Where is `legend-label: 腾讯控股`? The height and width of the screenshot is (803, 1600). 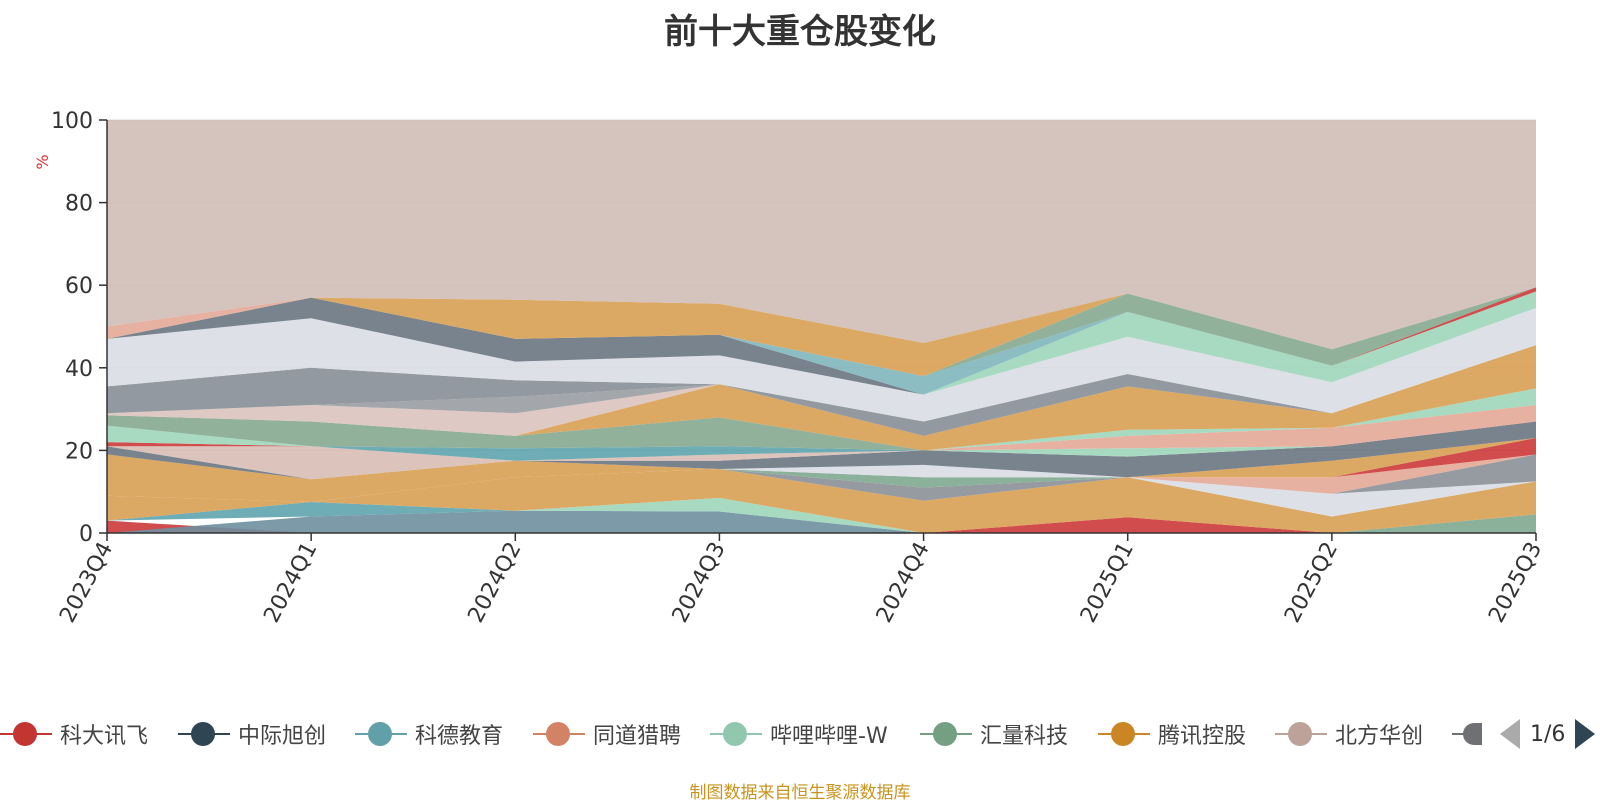 legend-label: 腾讯控股 is located at coordinates (1202, 736).